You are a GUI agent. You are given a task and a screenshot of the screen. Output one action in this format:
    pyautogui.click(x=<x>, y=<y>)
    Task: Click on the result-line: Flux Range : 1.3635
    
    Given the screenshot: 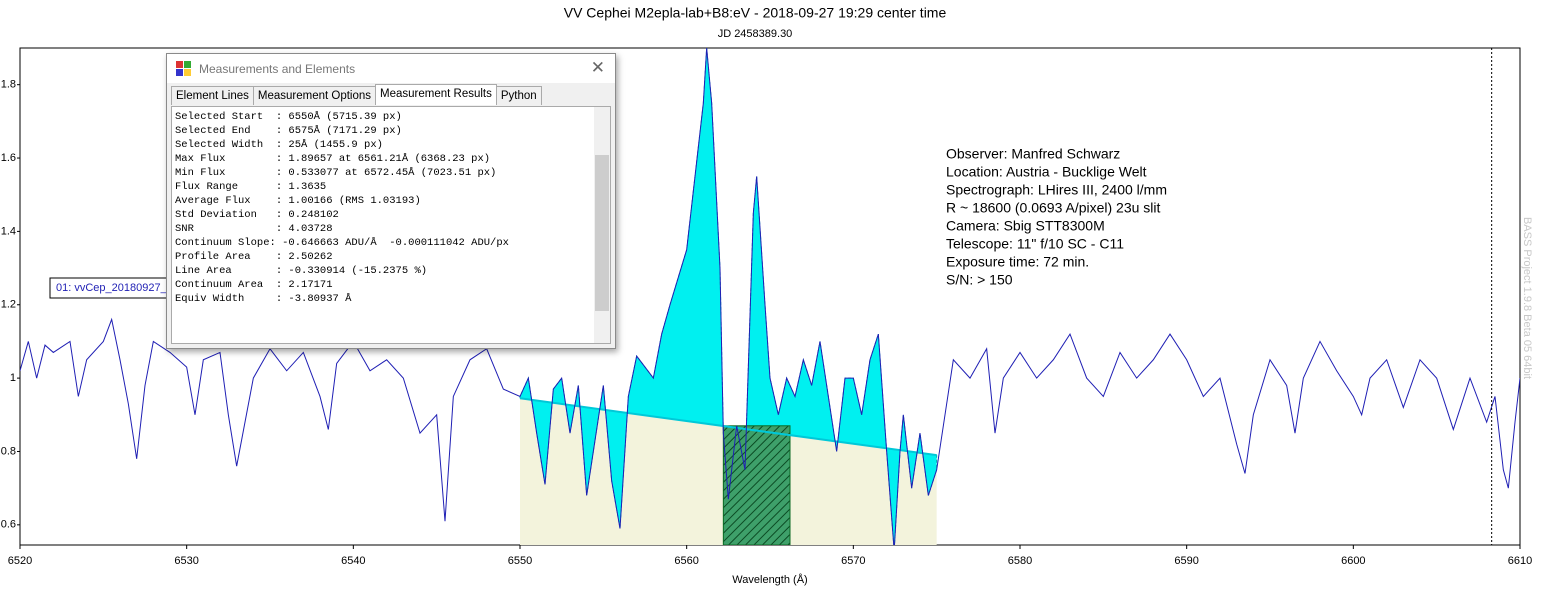 What is the action you would take?
    pyautogui.click(x=251, y=187)
    